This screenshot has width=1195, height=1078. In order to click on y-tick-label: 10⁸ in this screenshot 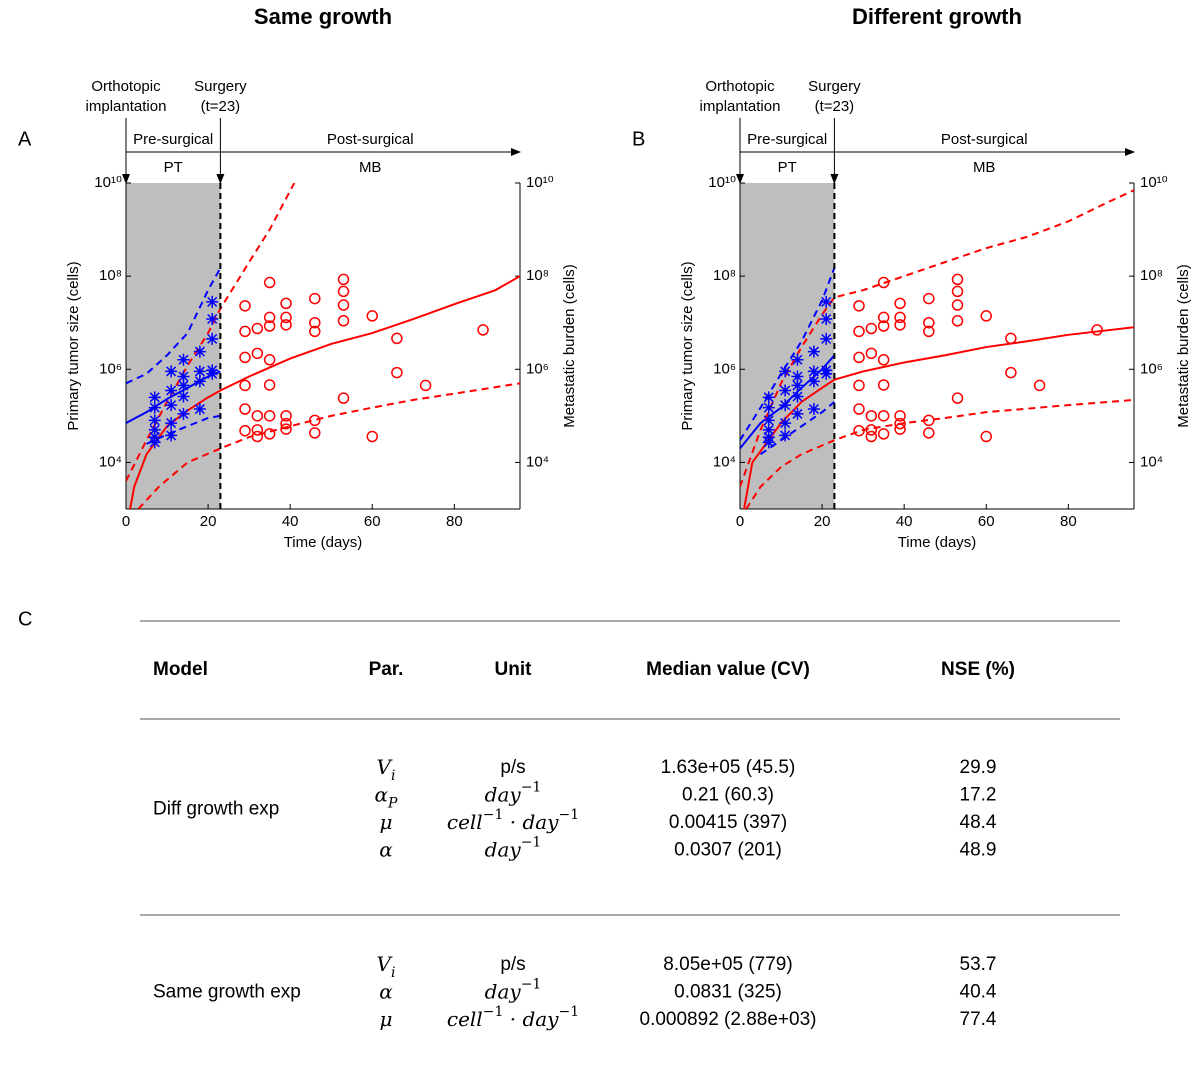, I will do `click(724, 275)`.